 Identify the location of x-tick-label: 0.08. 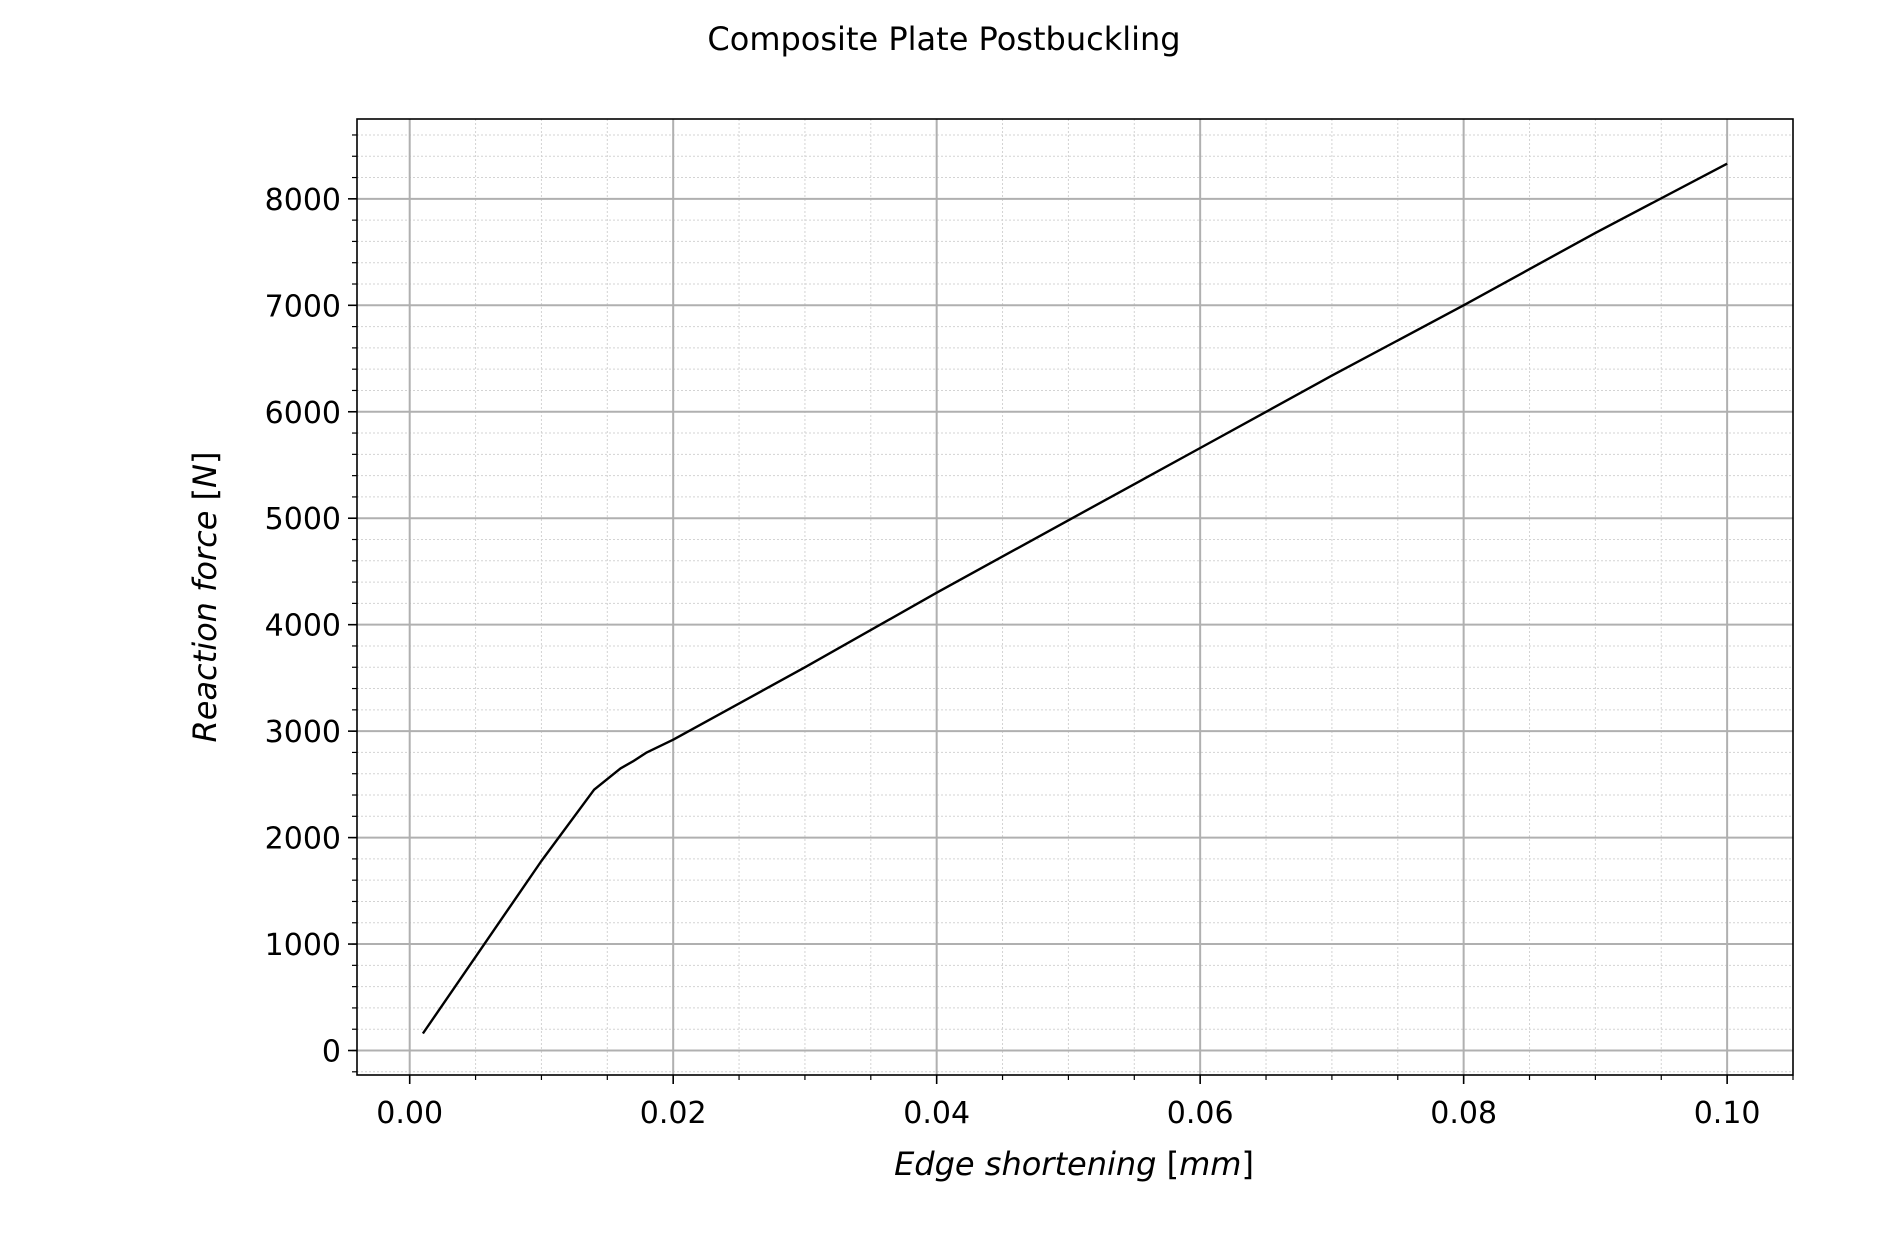
(1463, 1113).